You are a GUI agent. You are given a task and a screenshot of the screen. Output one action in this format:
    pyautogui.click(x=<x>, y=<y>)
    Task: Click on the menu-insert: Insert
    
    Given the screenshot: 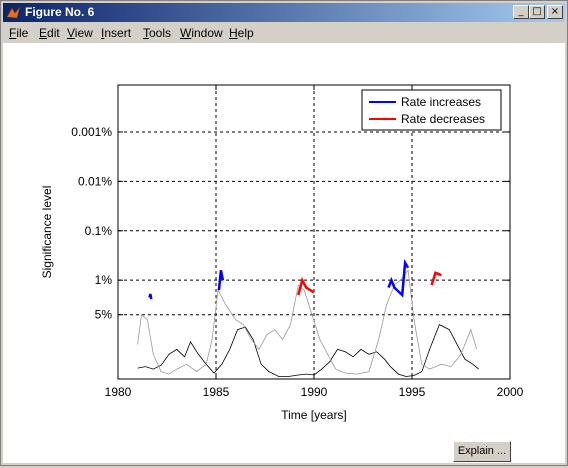 What is the action you would take?
    pyautogui.click(x=116, y=33)
    